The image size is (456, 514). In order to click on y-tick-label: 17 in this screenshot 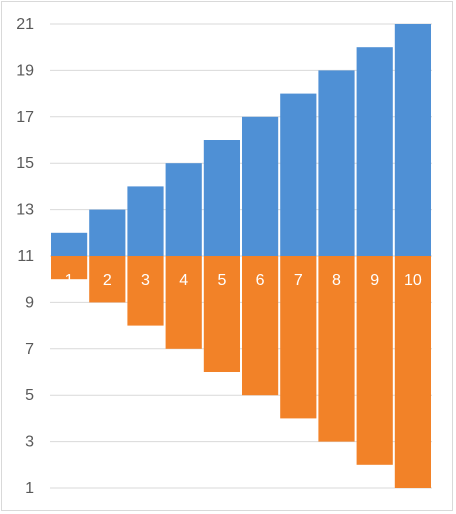, I will do `click(25, 117)`.